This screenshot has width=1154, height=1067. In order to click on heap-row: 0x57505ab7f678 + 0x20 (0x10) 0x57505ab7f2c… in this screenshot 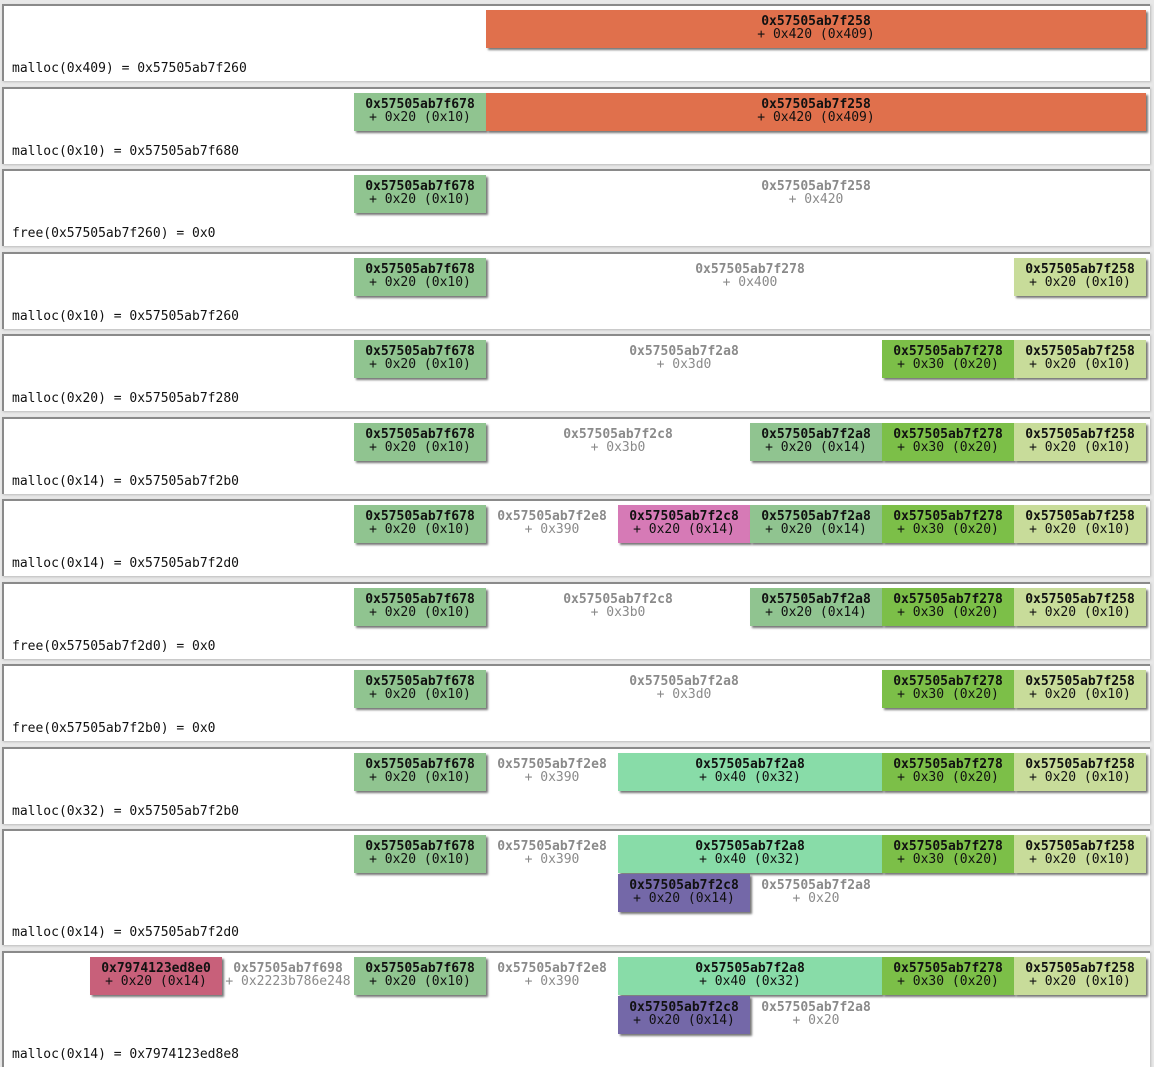, I will do `click(576, 455)`.